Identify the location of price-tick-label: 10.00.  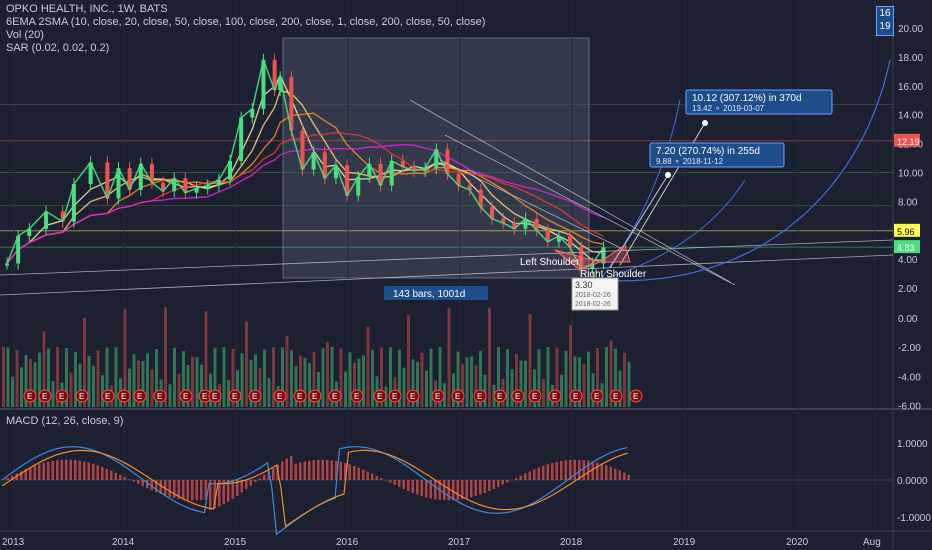
(910, 173).